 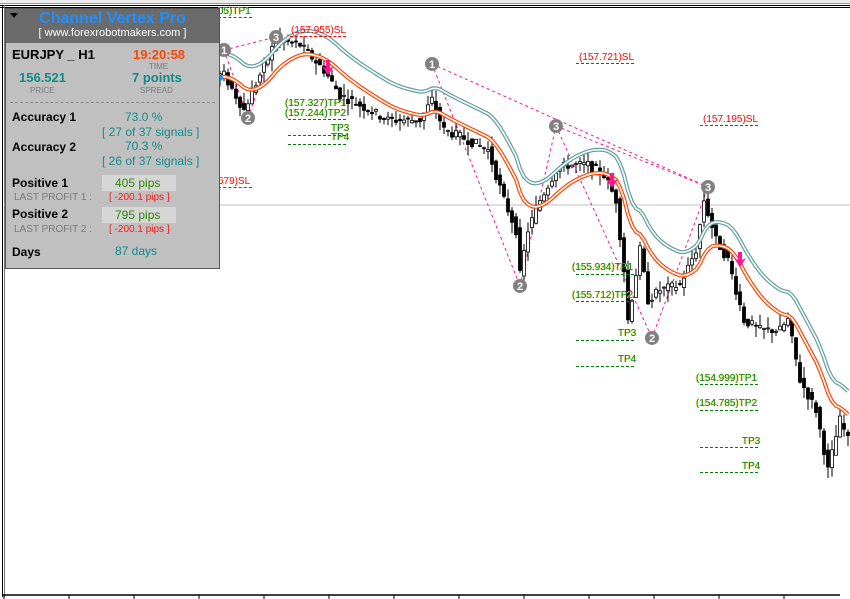 I want to click on days-value: 87 days, so click(x=136, y=251).